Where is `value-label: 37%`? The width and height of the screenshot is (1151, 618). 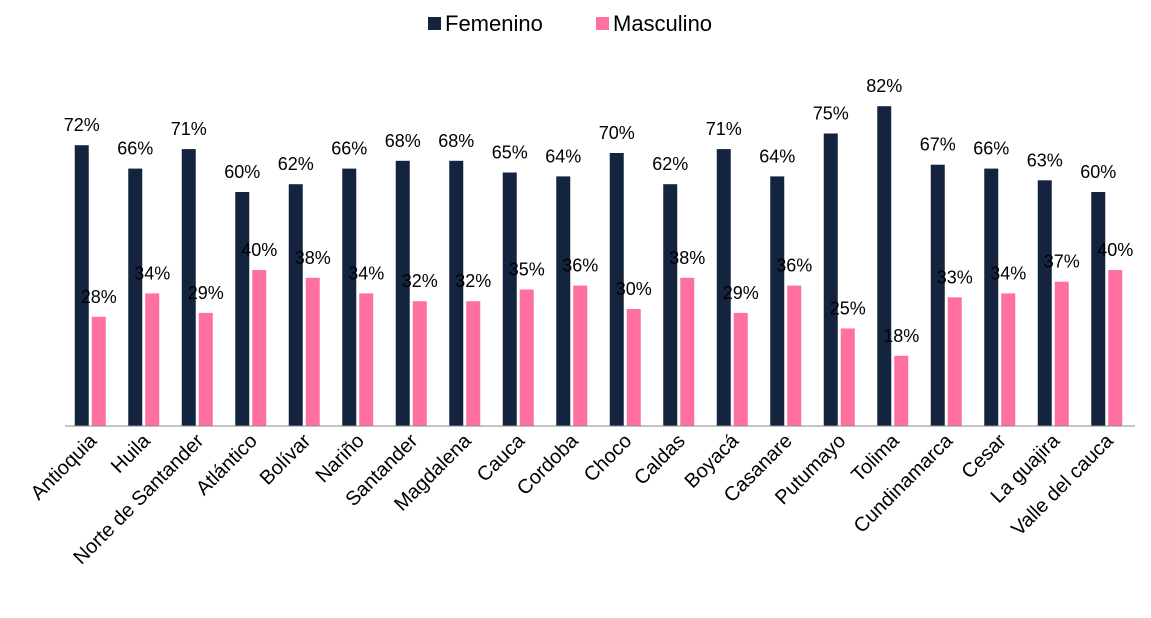 value-label: 37% is located at coordinates (1062, 262).